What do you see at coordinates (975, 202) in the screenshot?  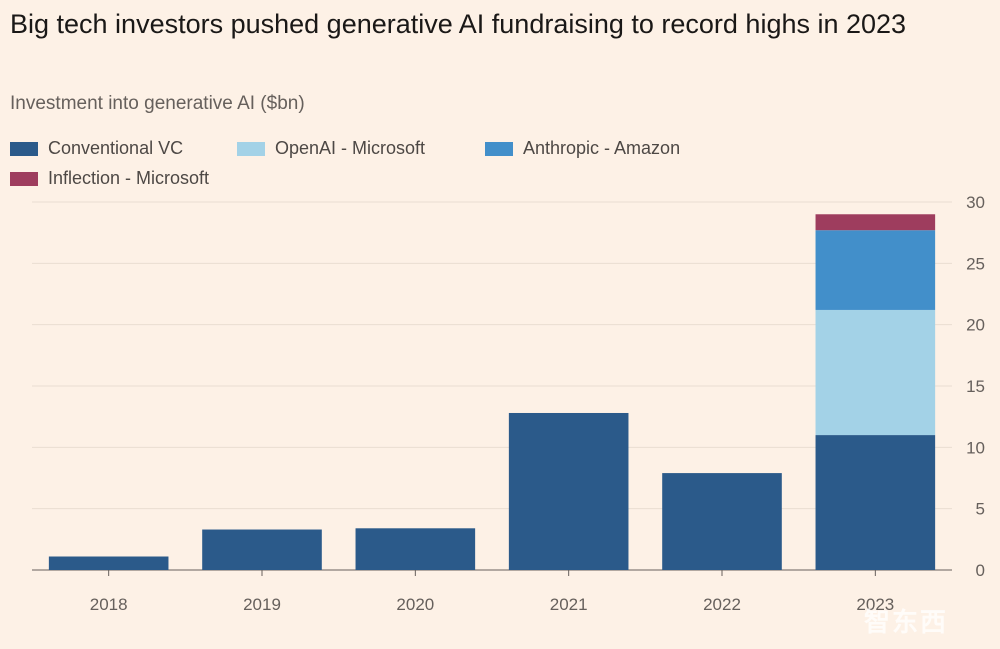 I see `y-tick-label-30: 30` at bounding box center [975, 202].